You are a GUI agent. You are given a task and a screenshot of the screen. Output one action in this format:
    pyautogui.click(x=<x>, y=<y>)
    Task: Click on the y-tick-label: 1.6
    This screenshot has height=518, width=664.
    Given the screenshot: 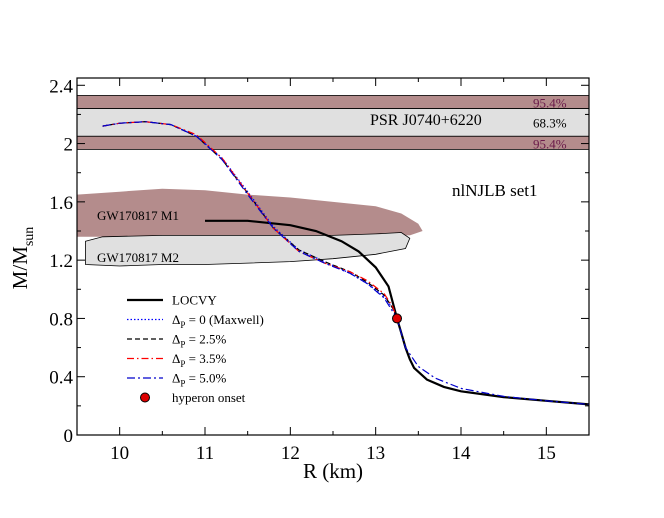 What is the action you would take?
    pyautogui.click(x=61, y=203)
    